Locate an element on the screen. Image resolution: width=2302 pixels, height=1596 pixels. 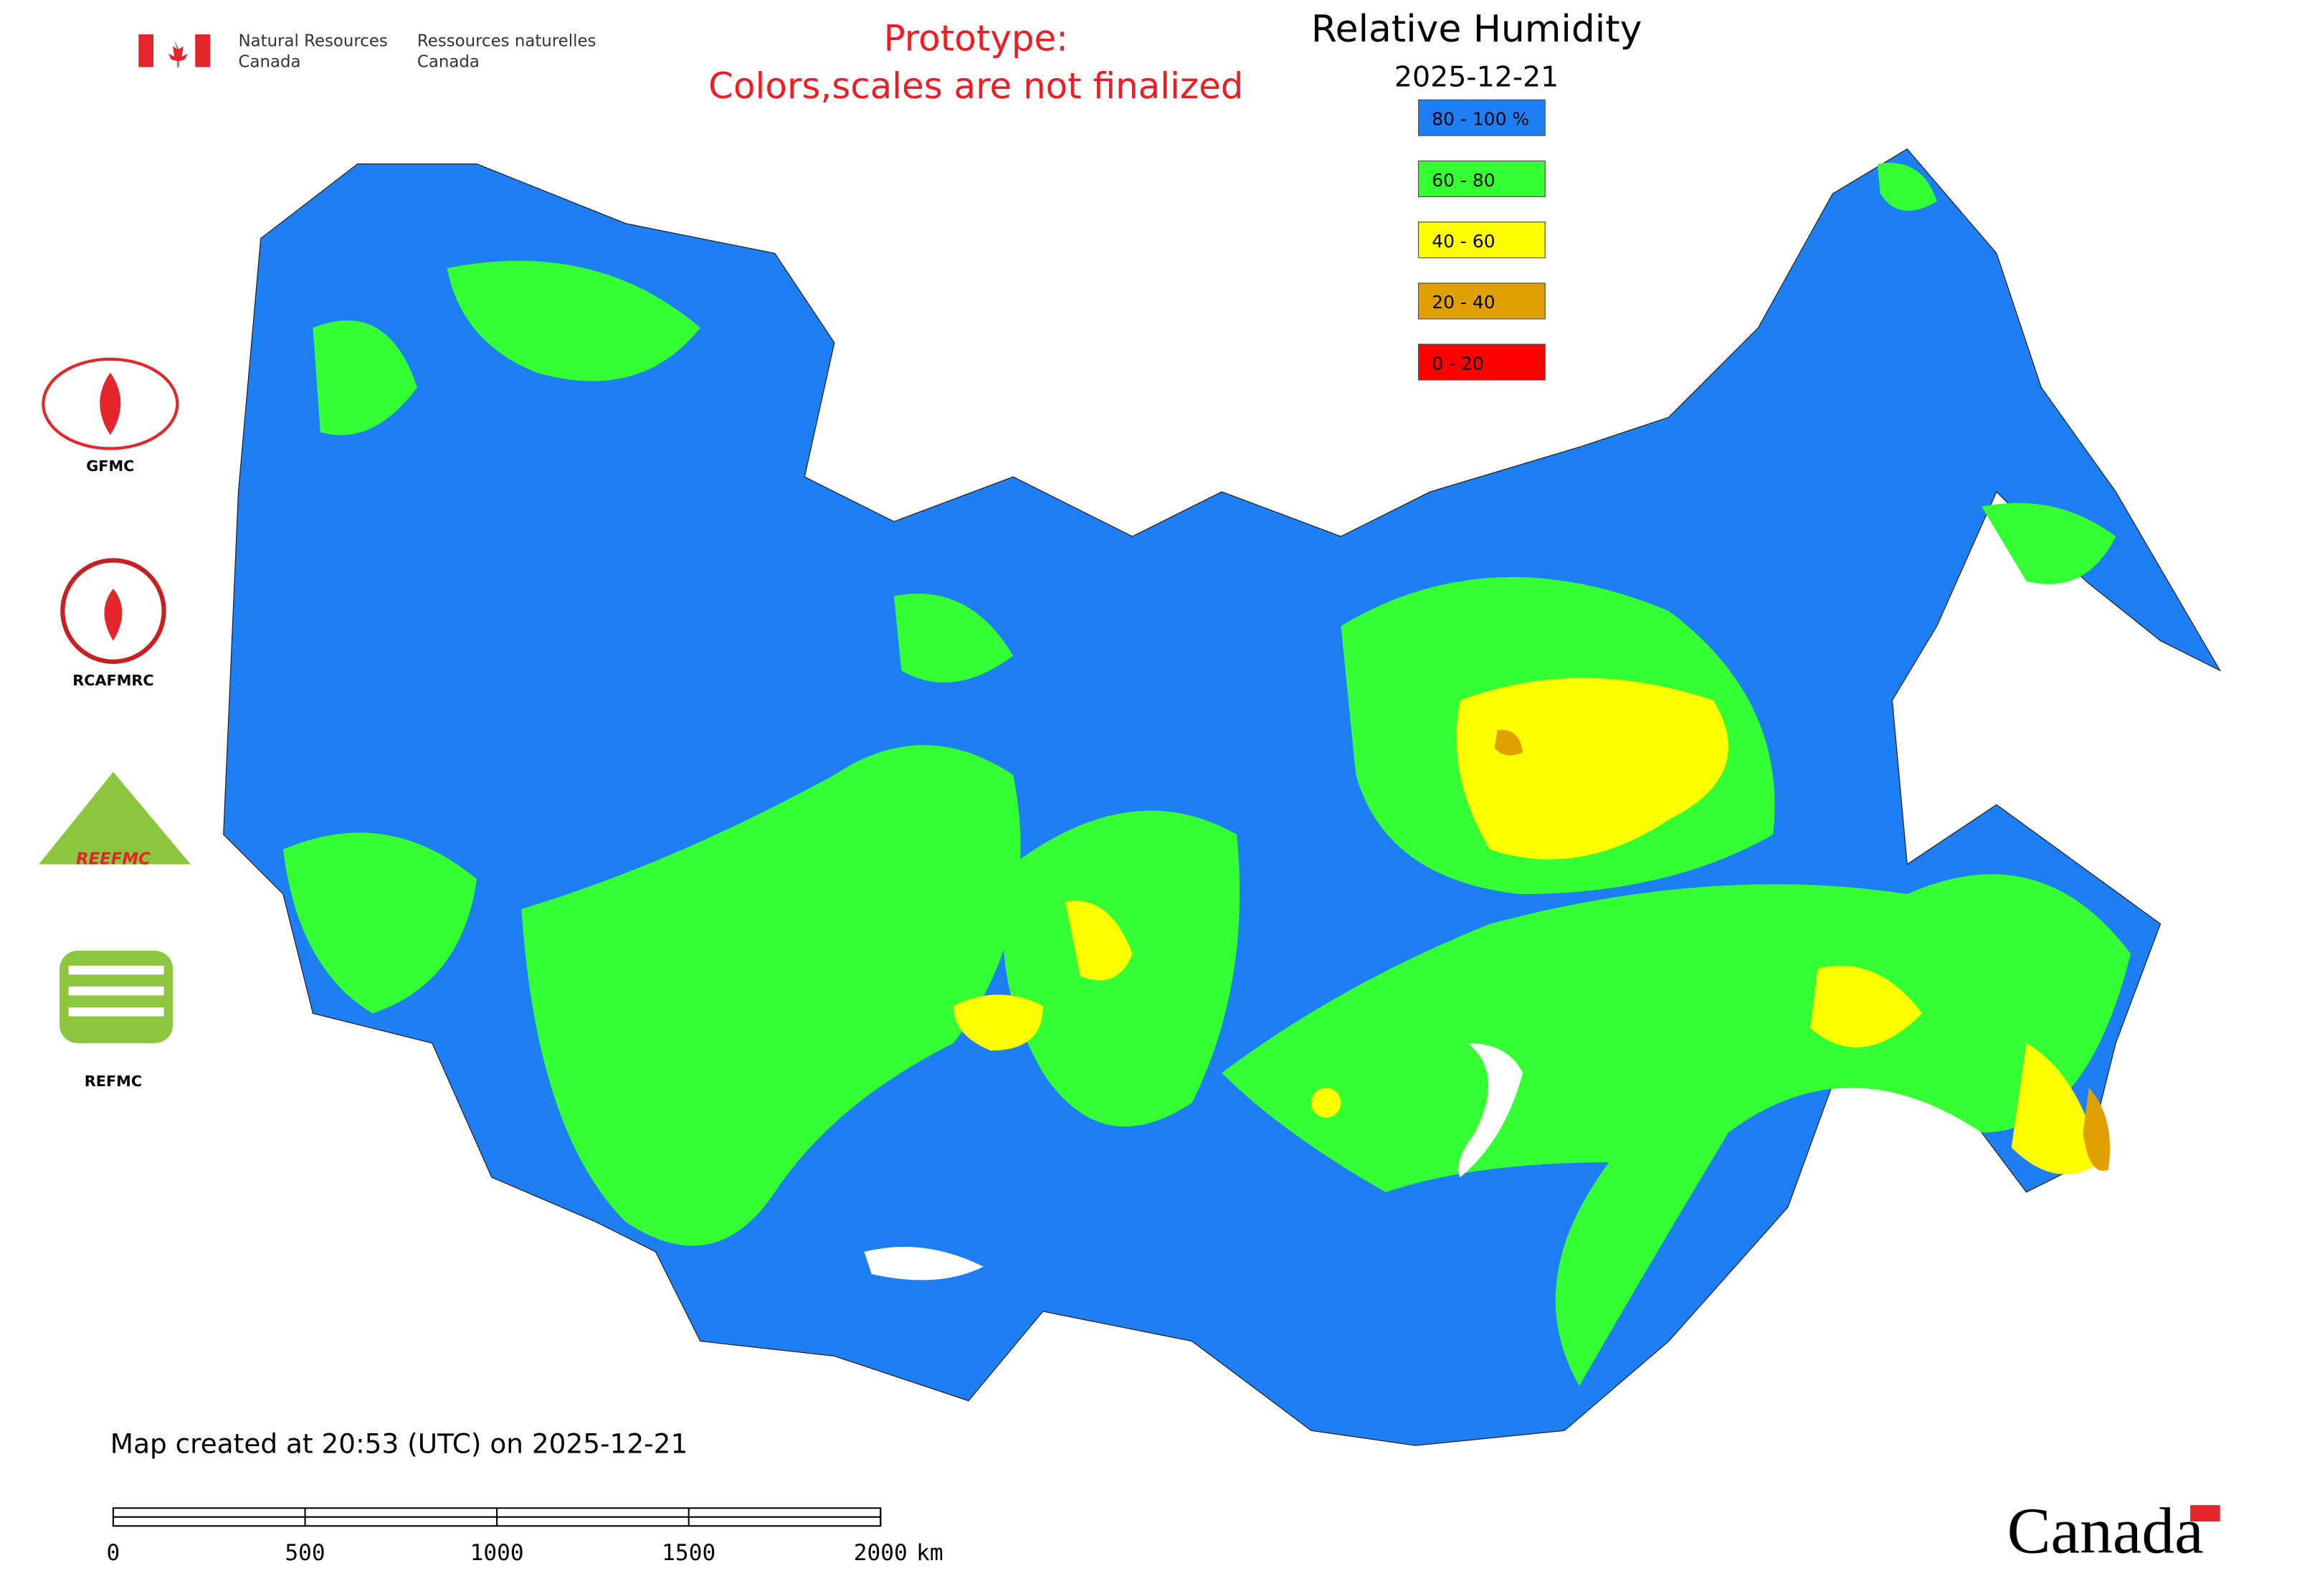
agency-en: Canada is located at coordinates (270, 62).